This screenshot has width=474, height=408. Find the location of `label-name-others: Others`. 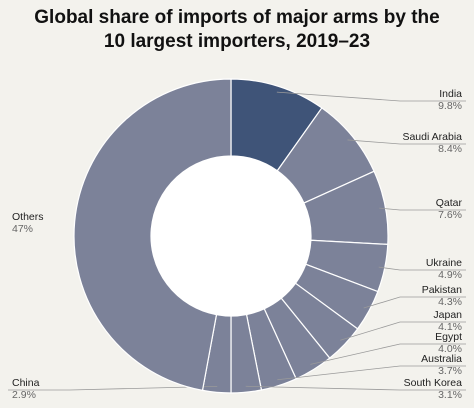

label-name-others: Others is located at coordinates (28, 217).